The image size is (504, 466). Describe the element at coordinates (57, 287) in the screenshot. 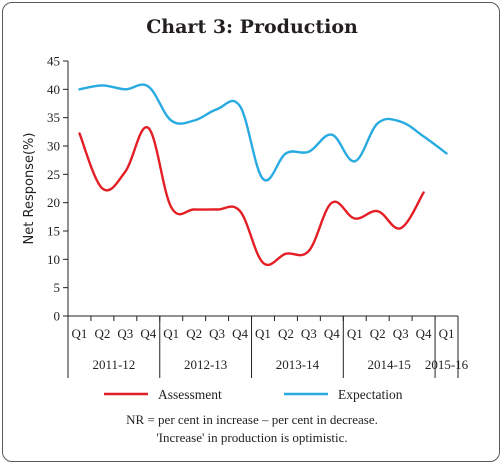

I see `y-tick-label: 5` at that location.